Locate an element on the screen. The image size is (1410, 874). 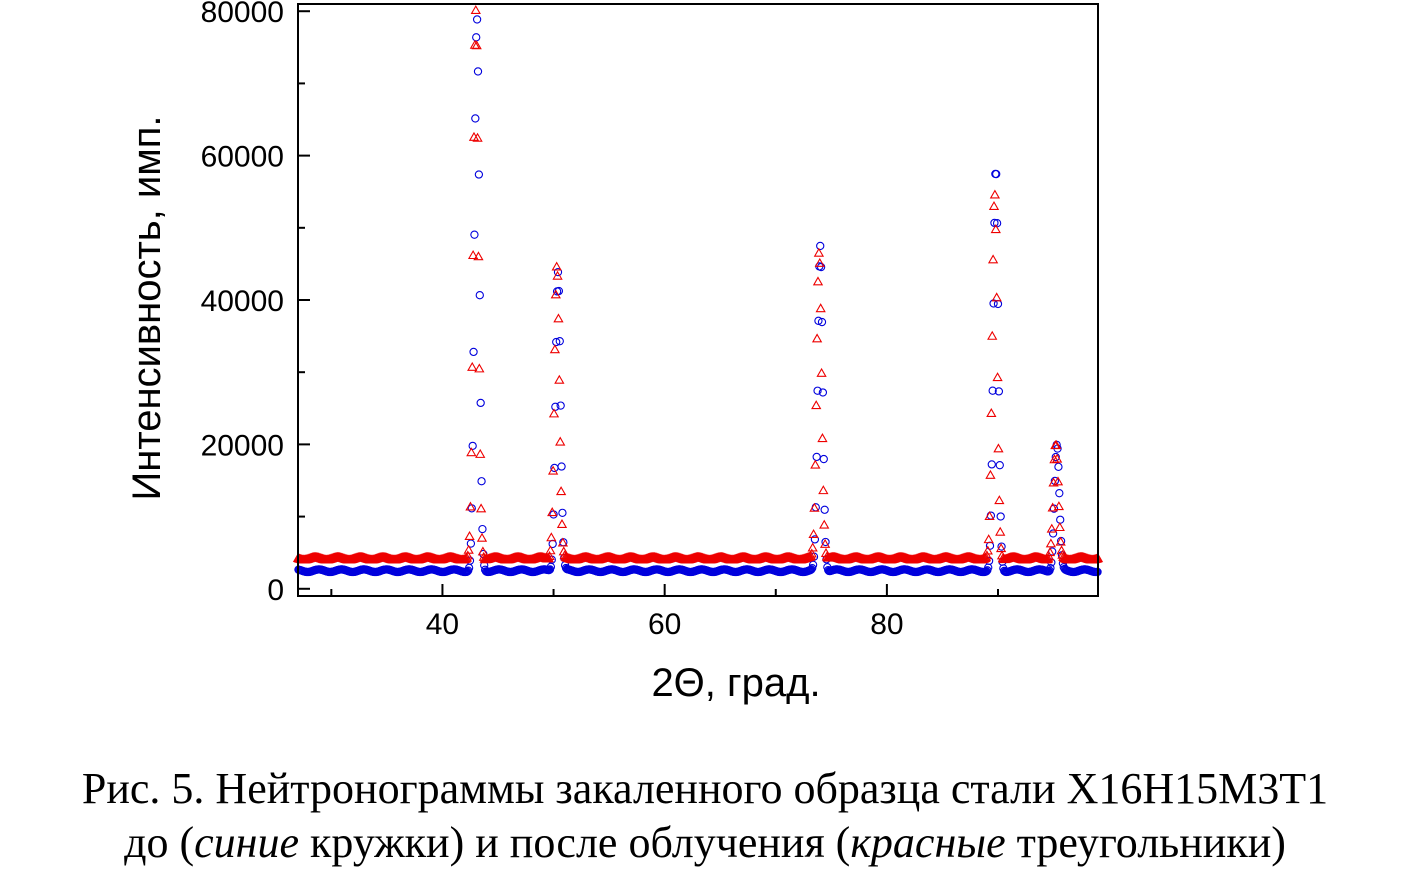
x-axis-ticks: 40 60 80 is located at coordinates (664, 612).